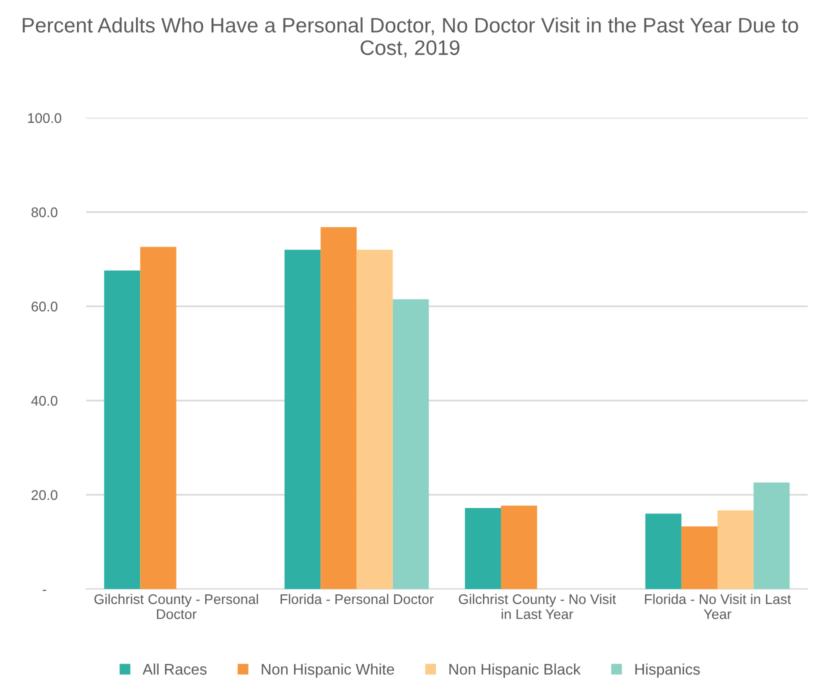 Image resolution: width=820 pixels, height=693 pixels. I want to click on x-tick-label: Gilchrist County - No Visit in Last Year, so click(537, 607).